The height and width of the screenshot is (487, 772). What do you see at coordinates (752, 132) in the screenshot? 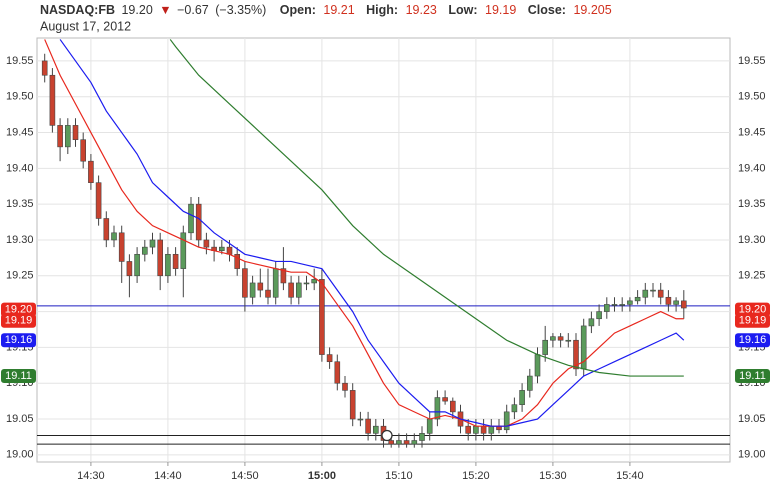
I see `y-tick-label-right: 19.45` at bounding box center [752, 132].